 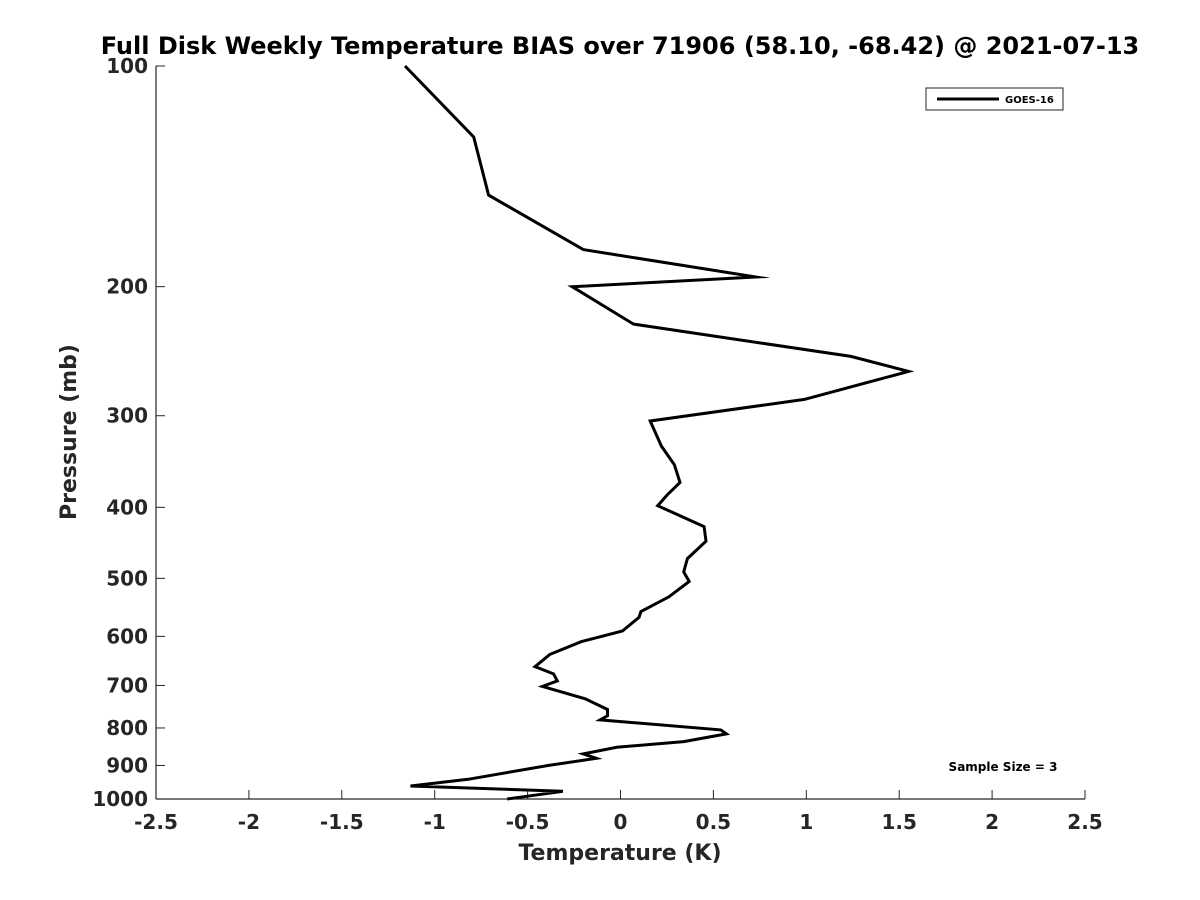 What do you see at coordinates (127, 685) in the screenshot?
I see `y-tick-label: 700` at bounding box center [127, 685].